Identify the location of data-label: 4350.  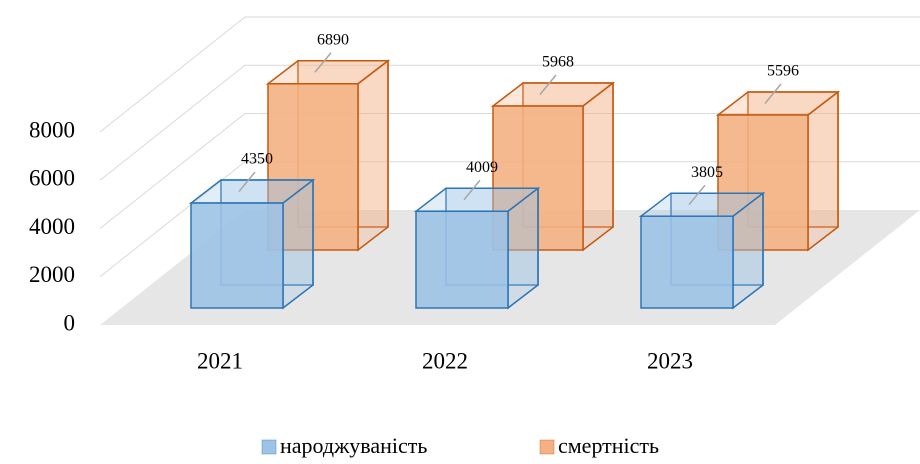
(257, 159).